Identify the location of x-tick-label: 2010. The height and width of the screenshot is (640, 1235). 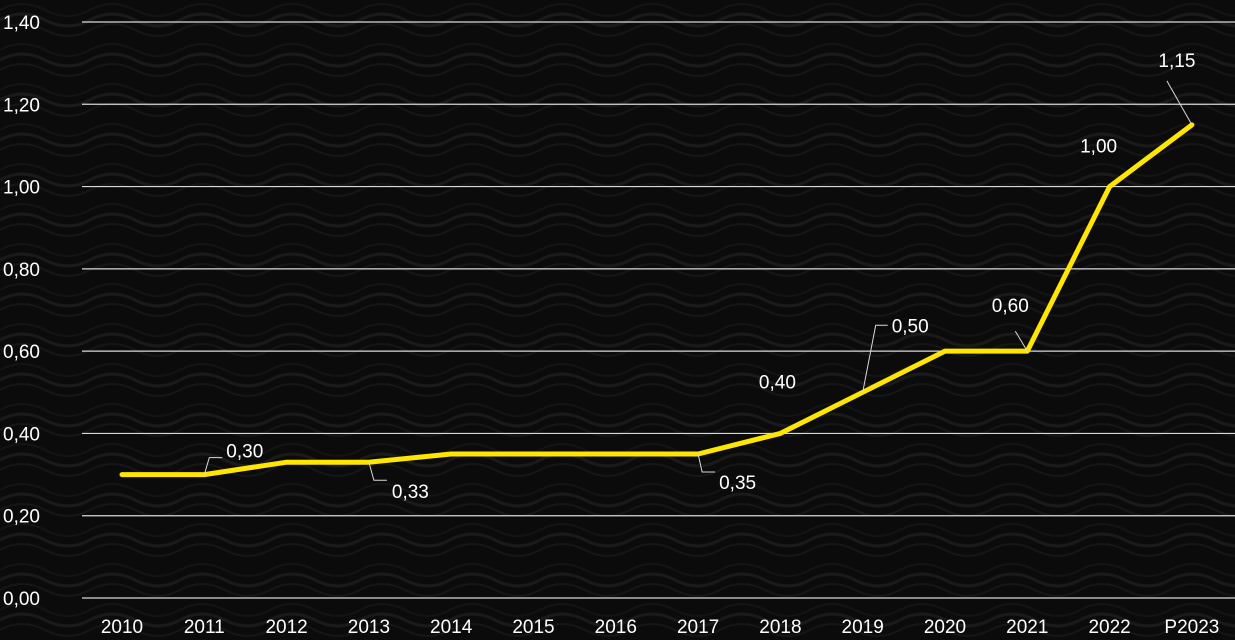
(122, 627).